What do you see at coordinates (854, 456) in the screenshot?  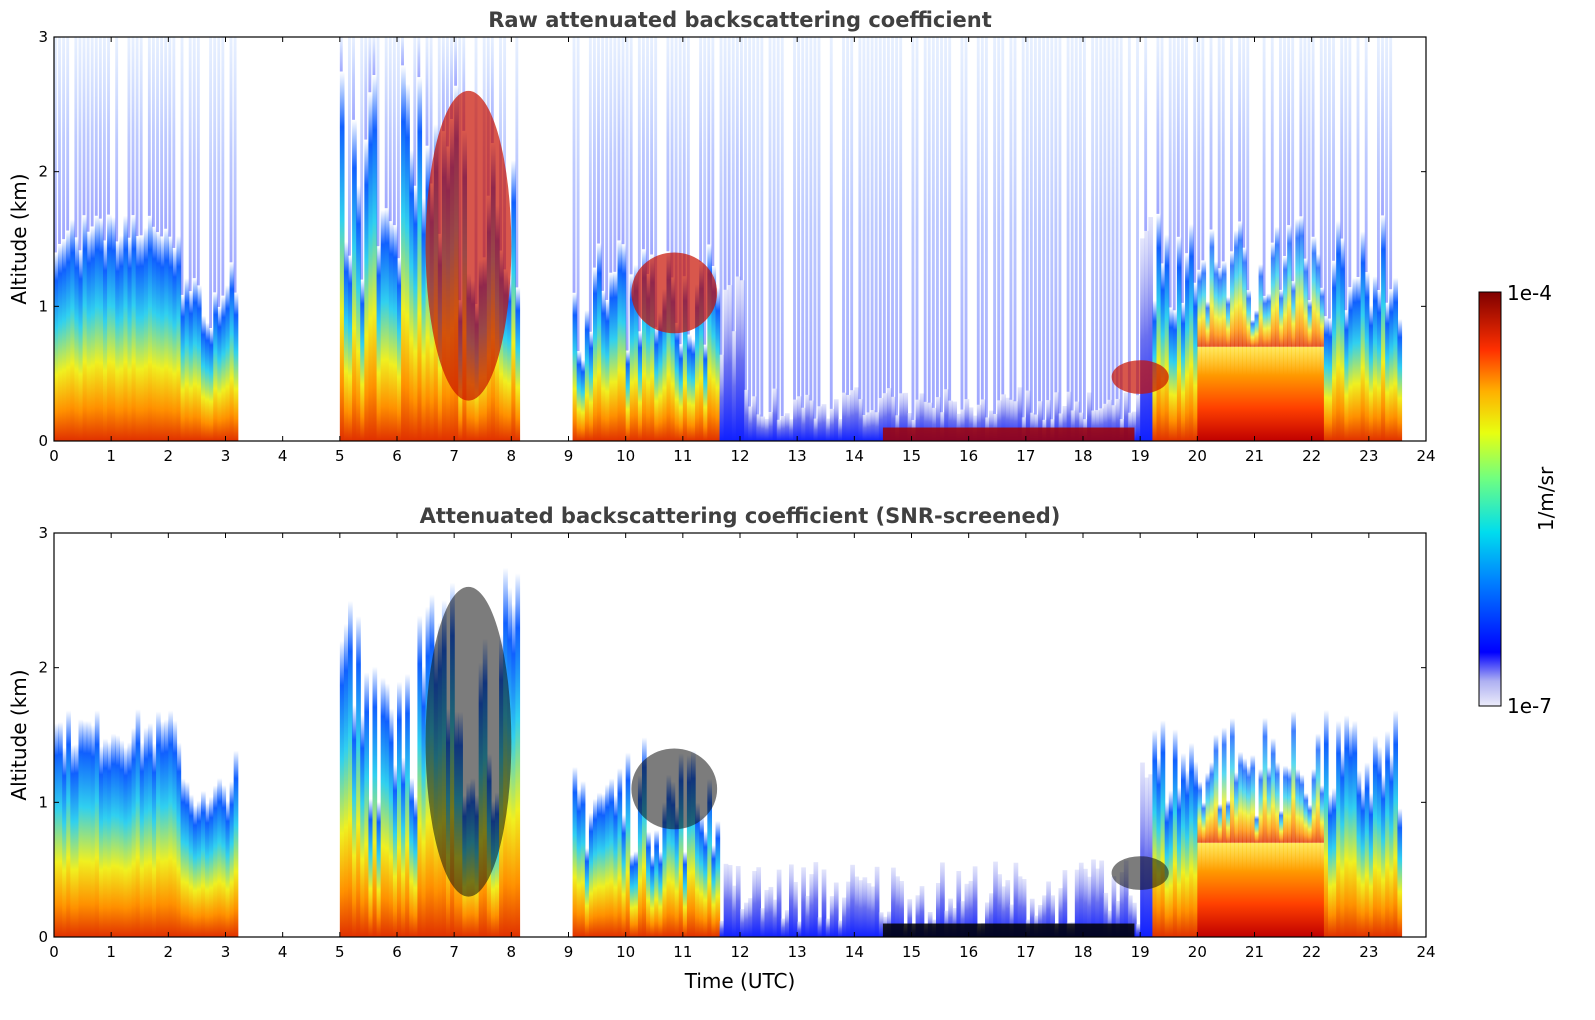 I see `x-tick-label: 14` at bounding box center [854, 456].